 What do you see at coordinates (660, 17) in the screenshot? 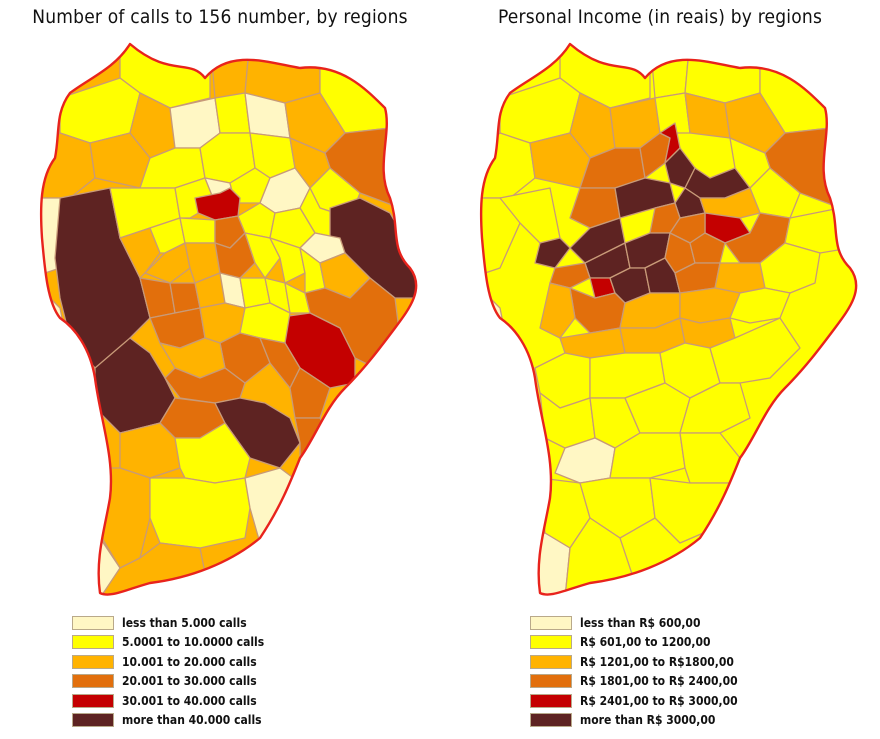
I see `income-map-title: Personal Income (in reais) by regions` at bounding box center [660, 17].